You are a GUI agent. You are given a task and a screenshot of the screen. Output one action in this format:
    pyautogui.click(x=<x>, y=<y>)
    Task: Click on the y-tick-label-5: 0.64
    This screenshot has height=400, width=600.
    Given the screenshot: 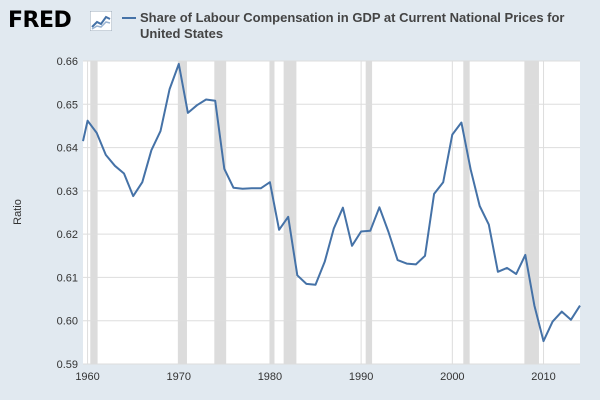 What is the action you would take?
    pyautogui.click(x=67, y=149)
    